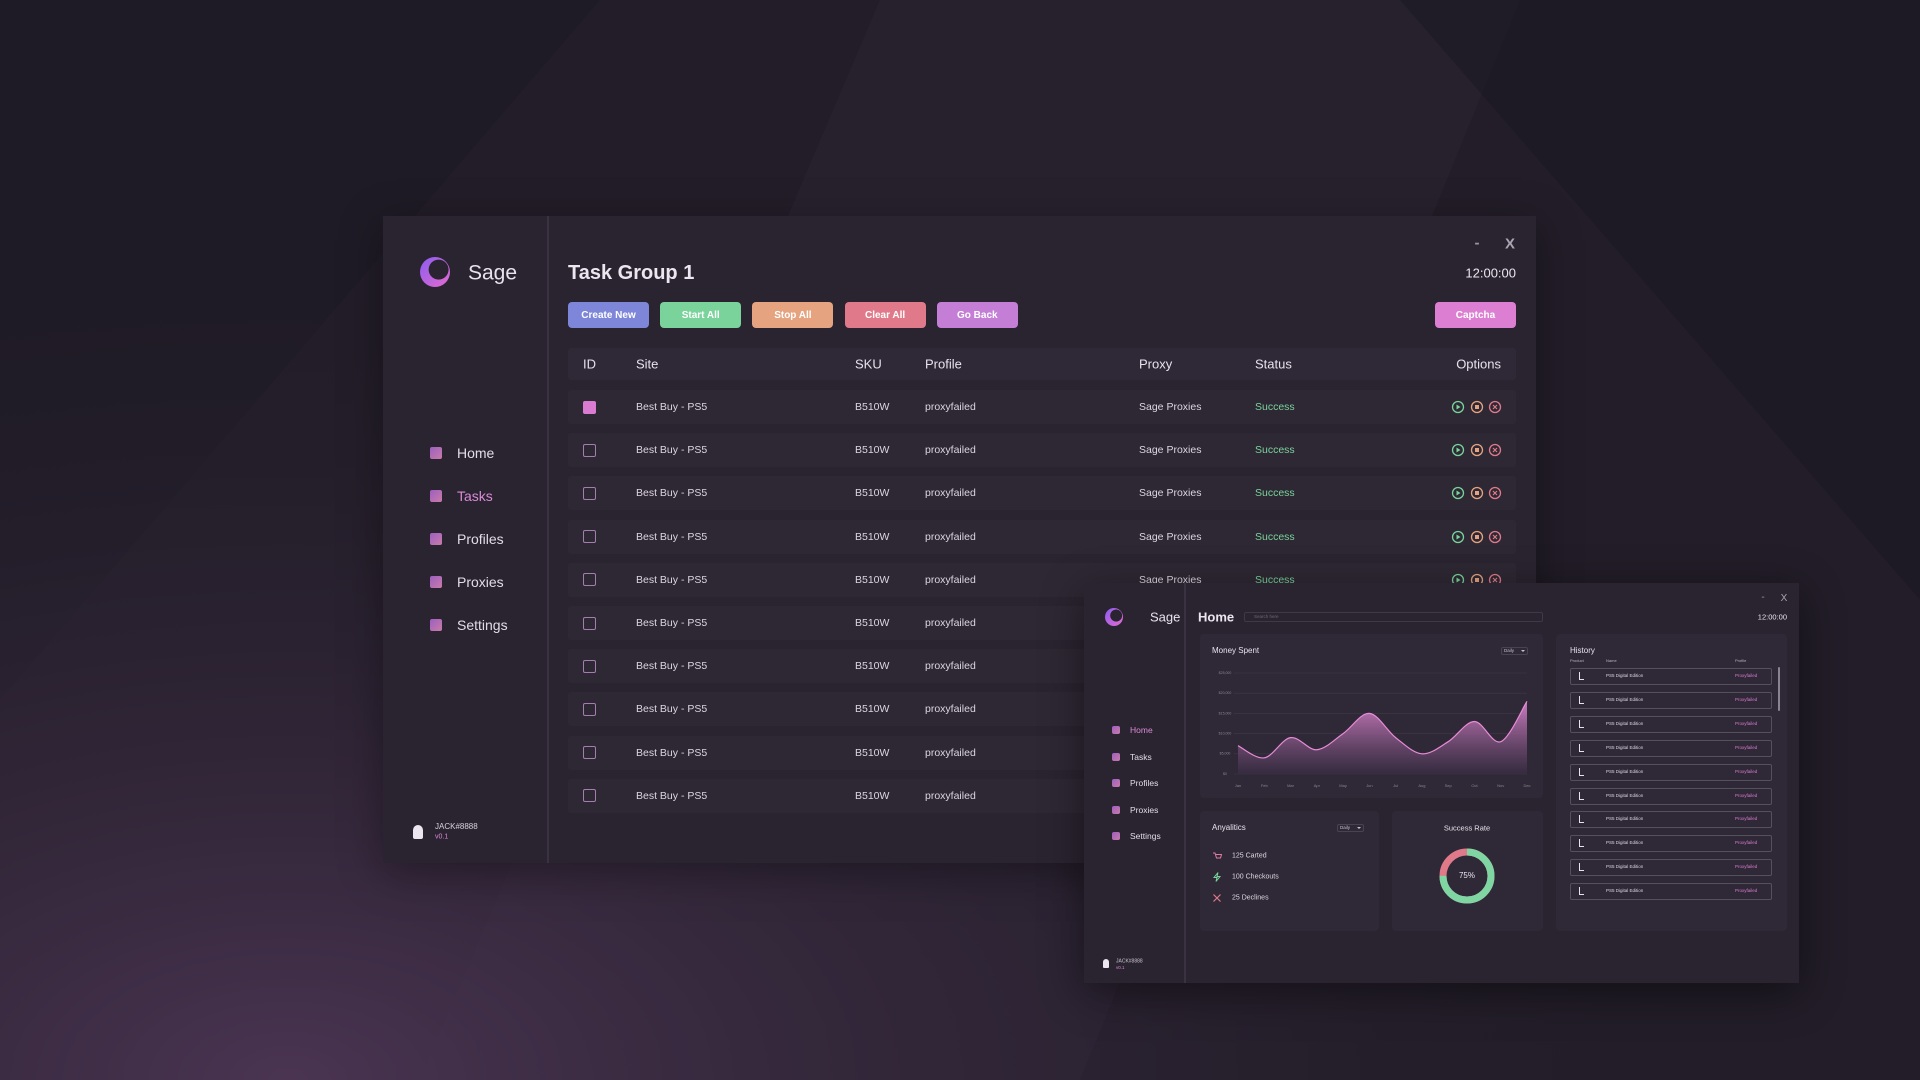 The height and width of the screenshot is (1080, 1920). Describe the element at coordinates (608, 315) in the screenshot. I see `action-button: Create New` at that location.